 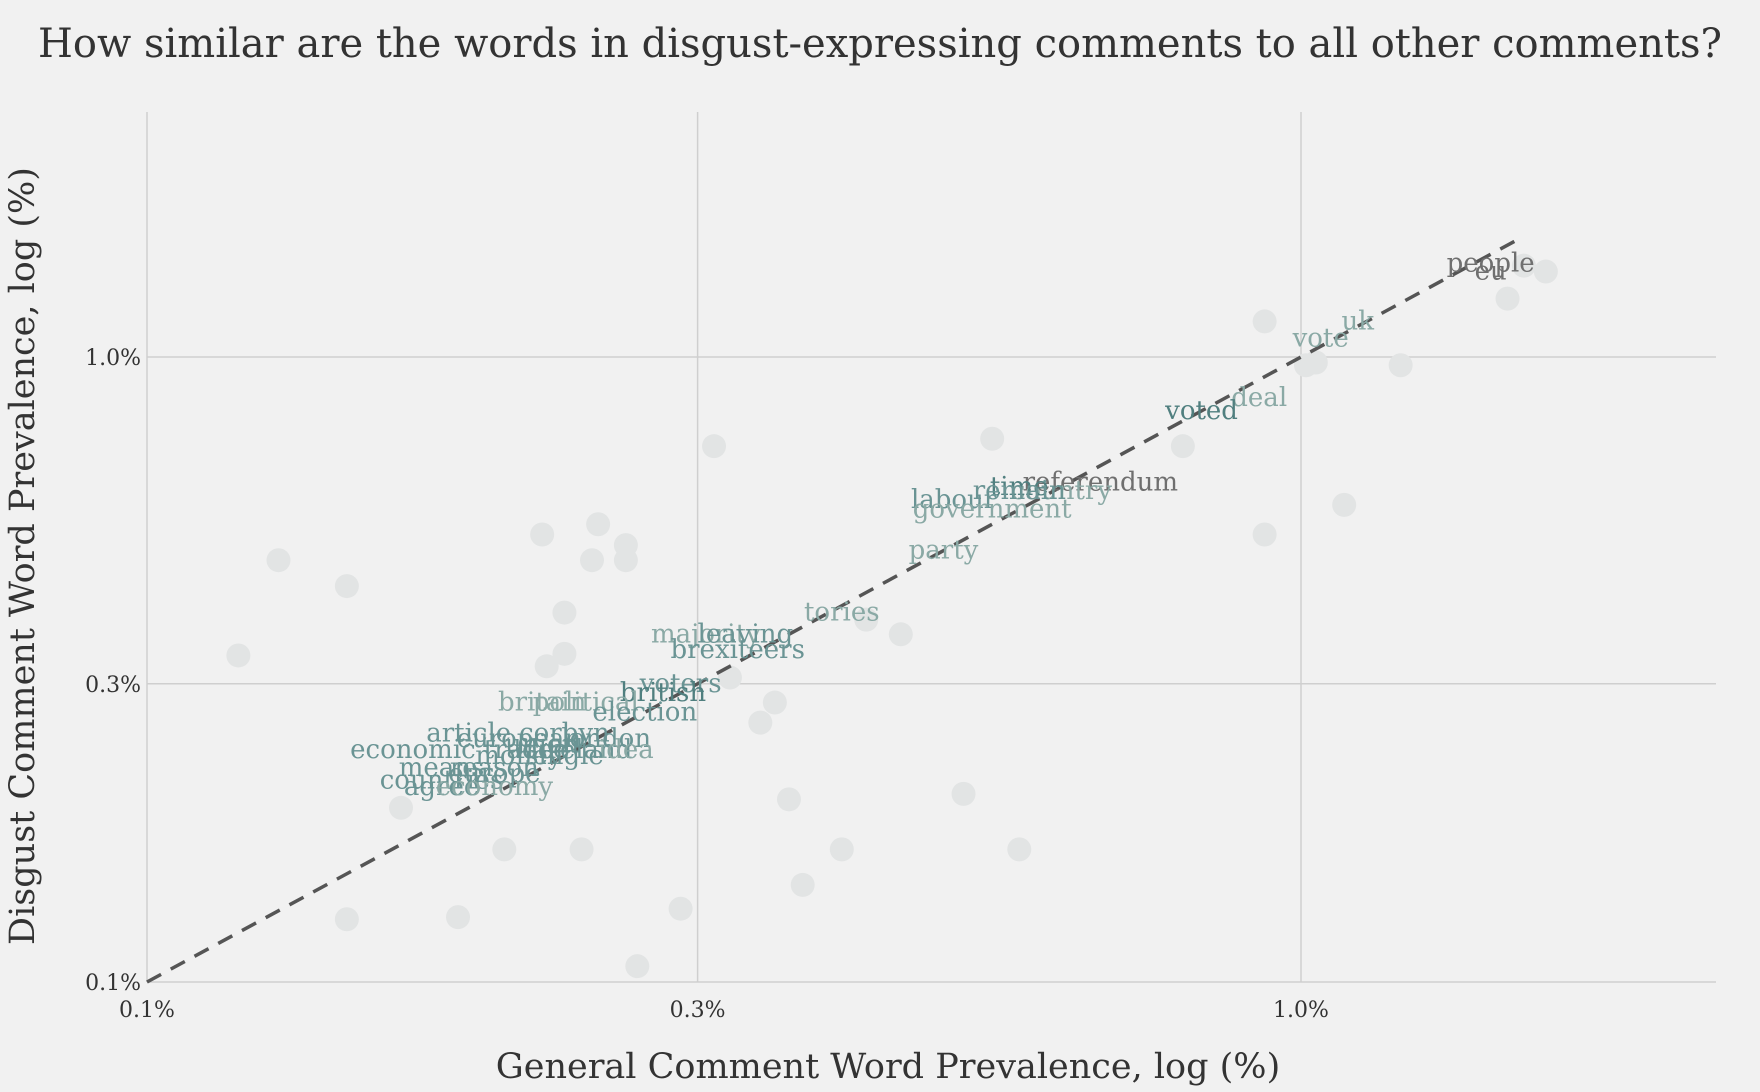 What do you see at coordinates (1491, 272) in the screenshot?
I see `word-label: eu` at bounding box center [1491, 272].